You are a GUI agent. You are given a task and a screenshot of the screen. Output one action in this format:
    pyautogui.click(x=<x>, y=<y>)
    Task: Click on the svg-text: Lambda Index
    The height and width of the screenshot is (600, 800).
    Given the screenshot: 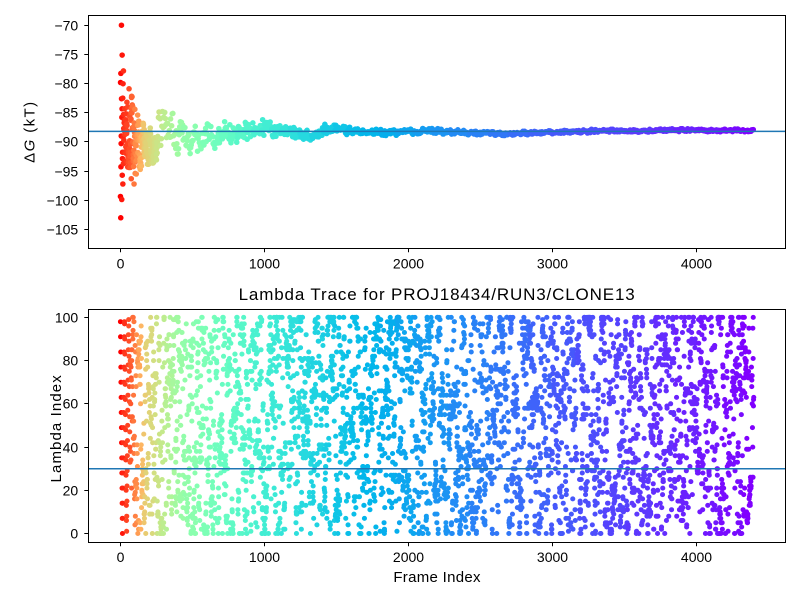 What is the action you would take?
    pyautogui.click(x=56, y=428)
    